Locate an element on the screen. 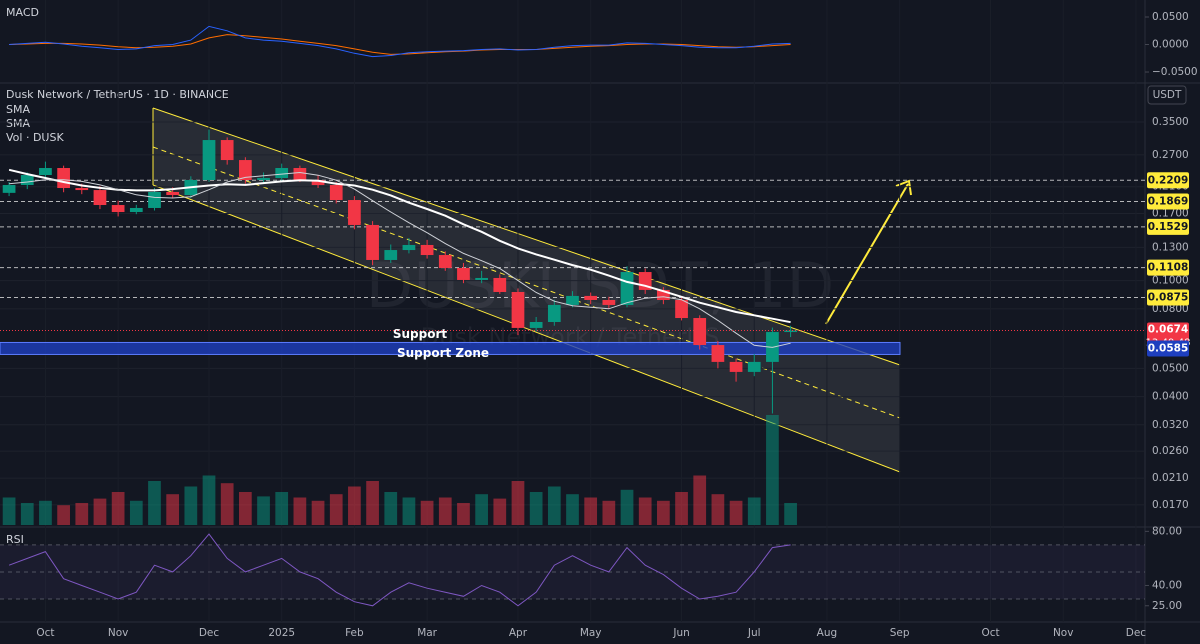  y-tick-label: 0.0500 is located at coordinates (1170, 17).